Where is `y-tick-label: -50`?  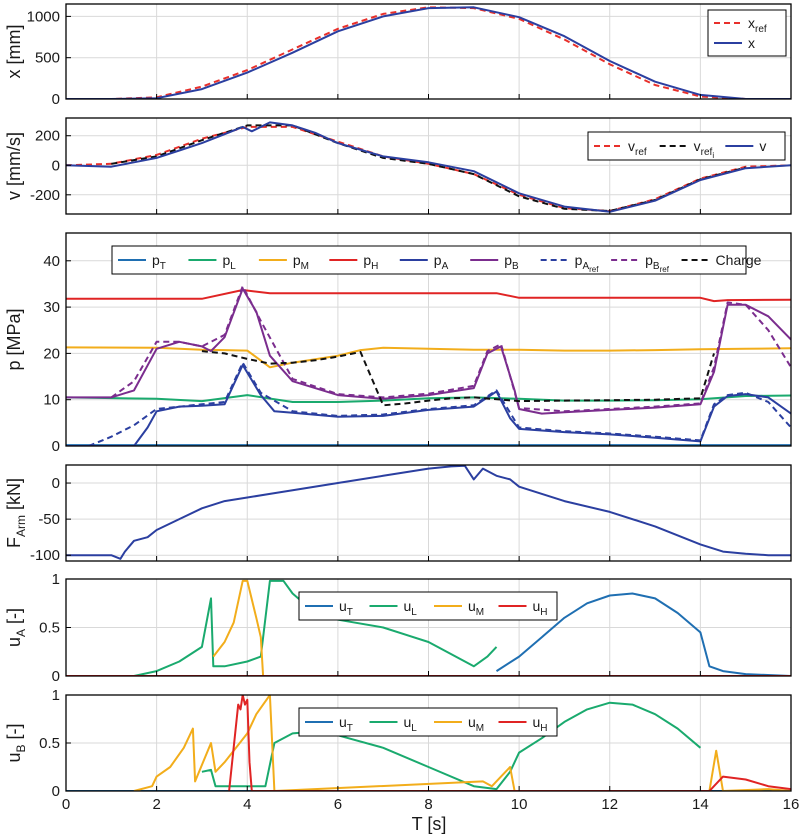
y-tick-label: -50 is located at coordinates (49, 519).